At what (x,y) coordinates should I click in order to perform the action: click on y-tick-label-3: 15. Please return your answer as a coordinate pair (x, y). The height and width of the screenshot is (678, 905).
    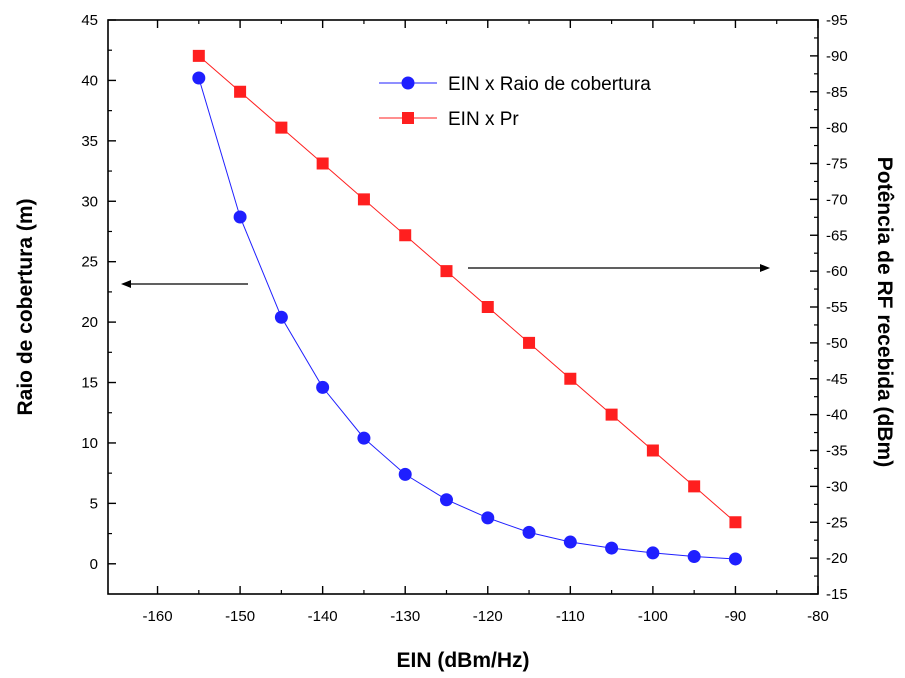
    Looking at the image, I should click on (89, 383).